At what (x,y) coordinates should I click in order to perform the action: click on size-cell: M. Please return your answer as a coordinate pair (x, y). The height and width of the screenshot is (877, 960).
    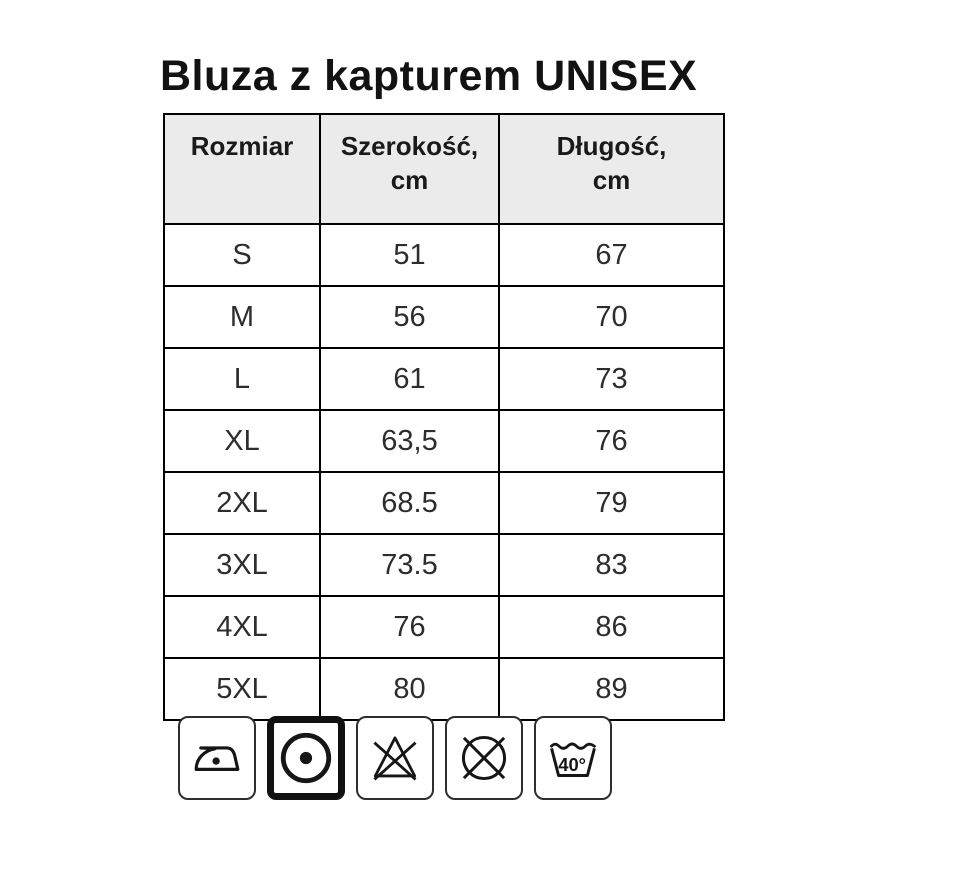
    Looking at the image, I should click on (242, 317).